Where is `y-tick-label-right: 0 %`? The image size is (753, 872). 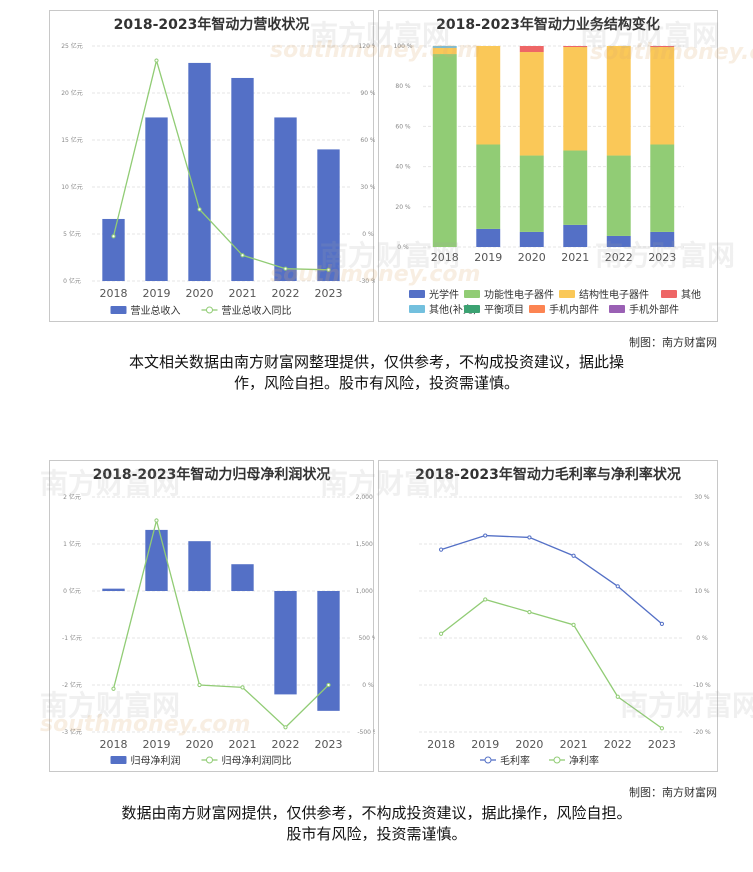 y-tick-label-right: 0 % is located at coordinates (702, 638).